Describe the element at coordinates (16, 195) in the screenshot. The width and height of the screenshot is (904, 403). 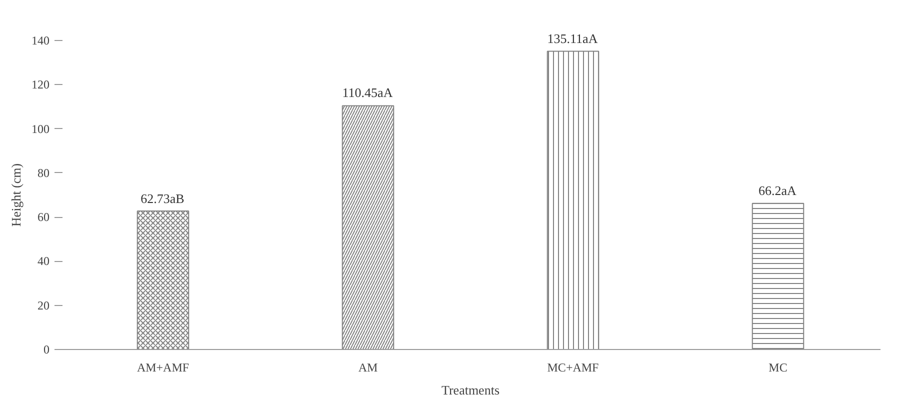
I see `y-axis-title: Height (cm)` at that location.